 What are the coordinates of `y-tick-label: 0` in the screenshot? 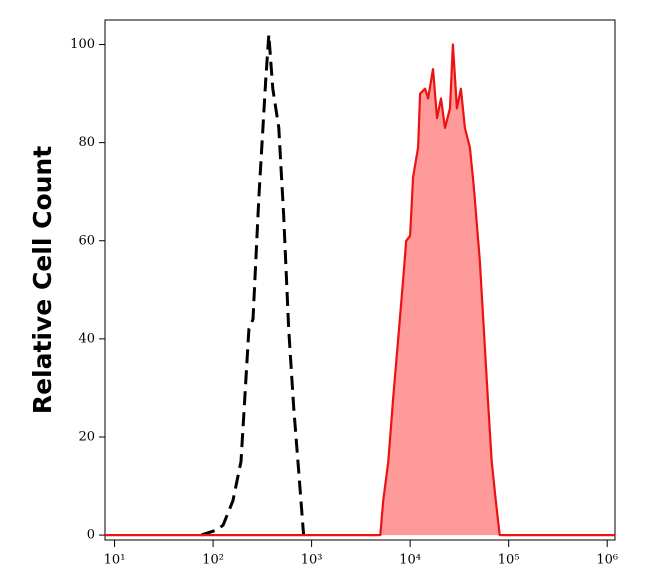 It's located at (91, 535).